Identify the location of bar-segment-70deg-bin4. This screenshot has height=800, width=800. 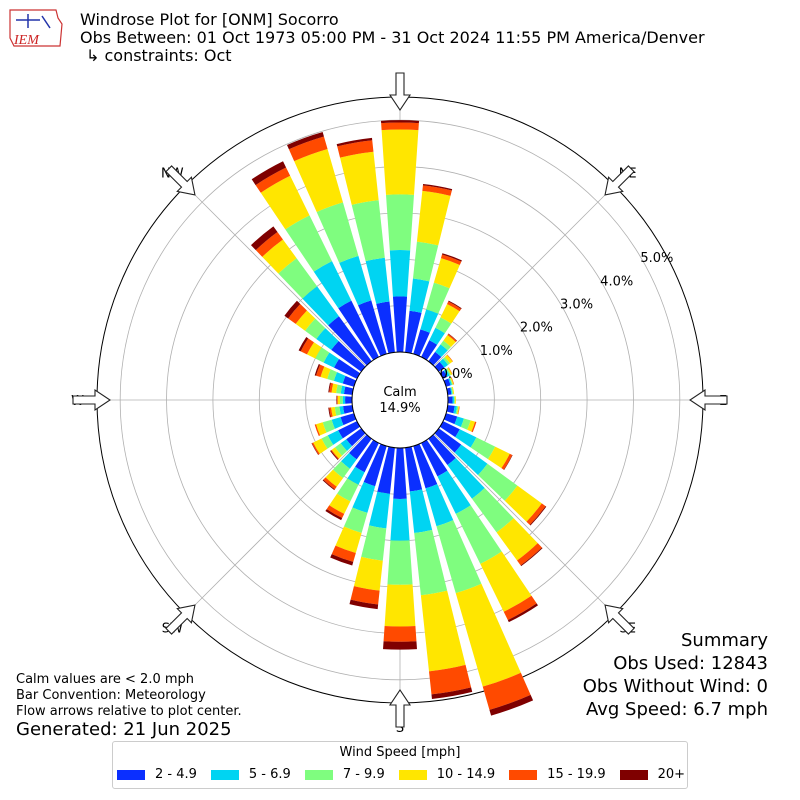
(453, 381).